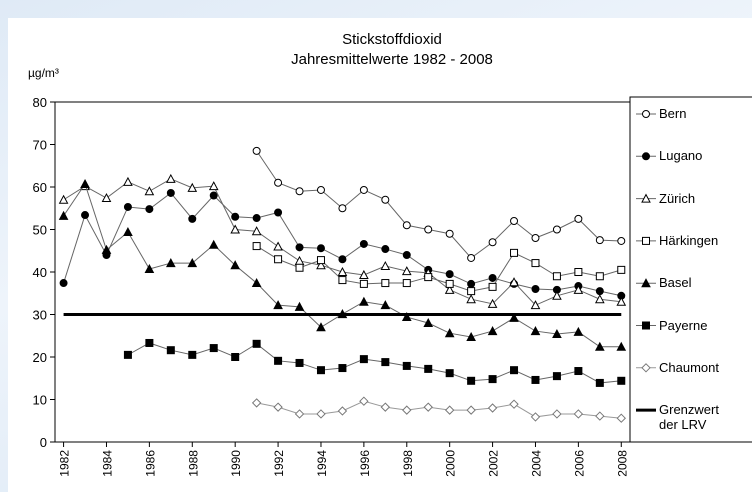 The width and height of the screenshot is (752, 492). Describe the element at coordinates (392, 39) in the screenshot. I see `chart-title: Stickstoffdioxid` at that location.